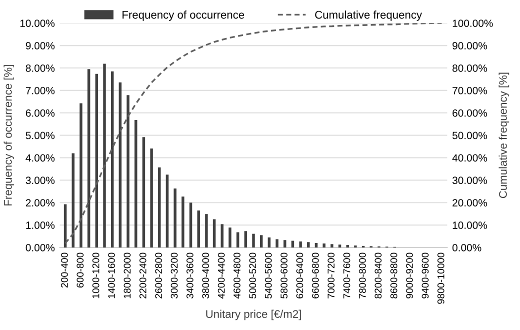 The height and width of the screenshot is (330, 520). Describe the element at coordinates (440, 278) in the screenshot. I see `x-tick-label: 9800-10000` at that location.